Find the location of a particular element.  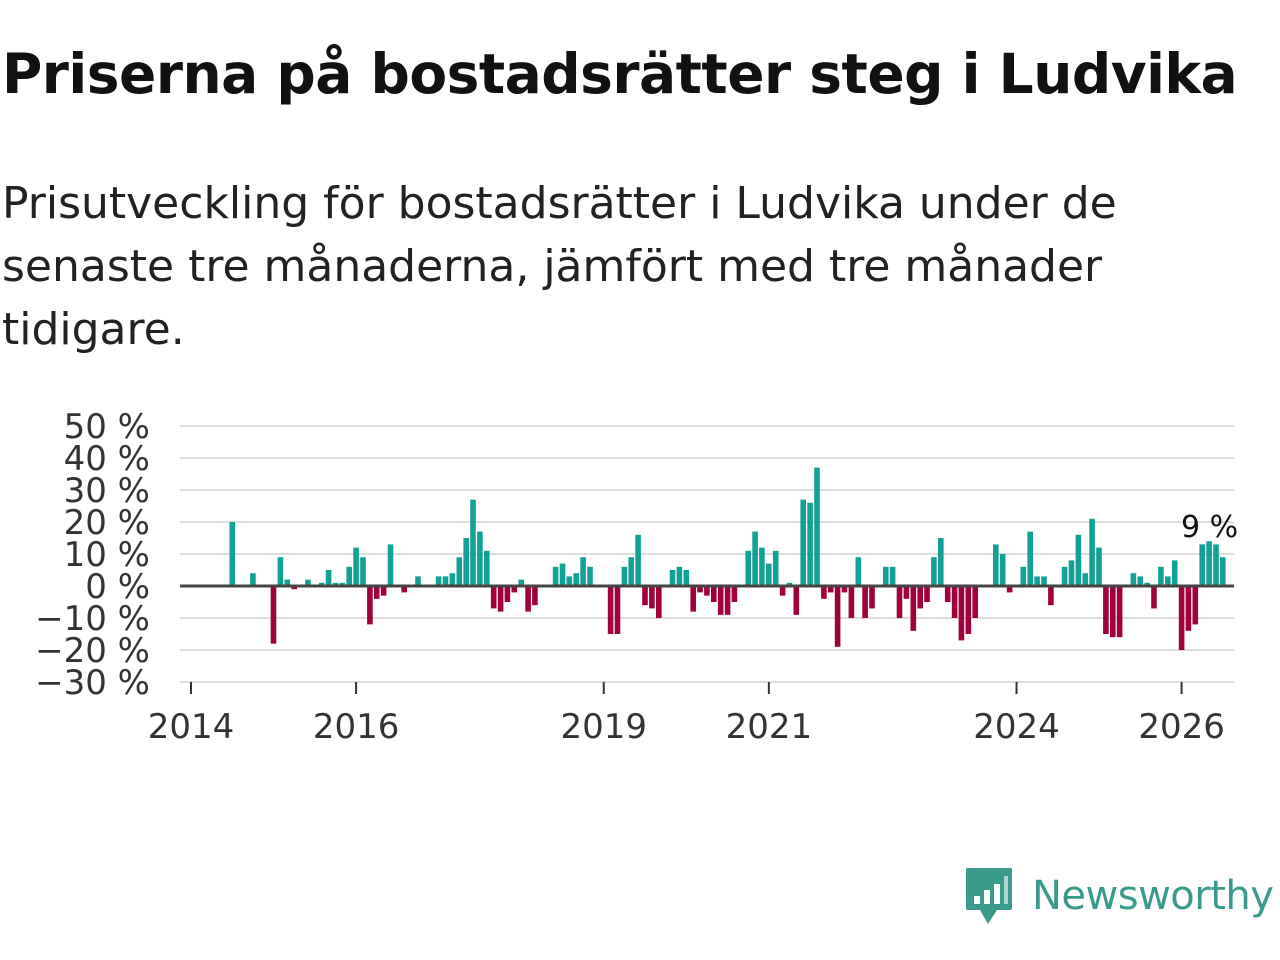

y-tick-label: −10 % is located at coordinates (92, 619).